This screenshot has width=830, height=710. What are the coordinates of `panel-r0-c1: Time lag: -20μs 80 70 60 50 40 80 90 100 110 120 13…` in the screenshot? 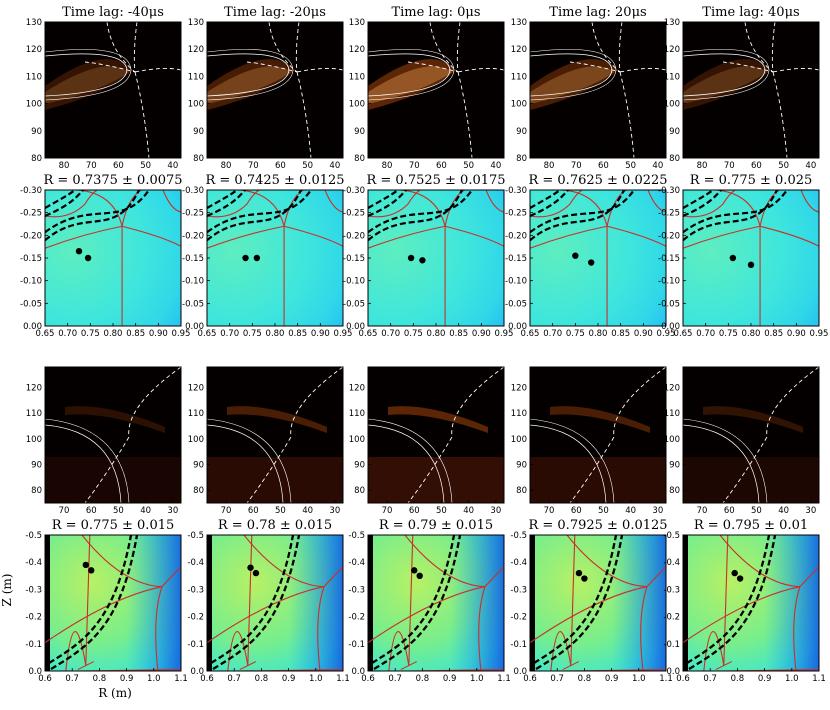 It's located at (266, 88).